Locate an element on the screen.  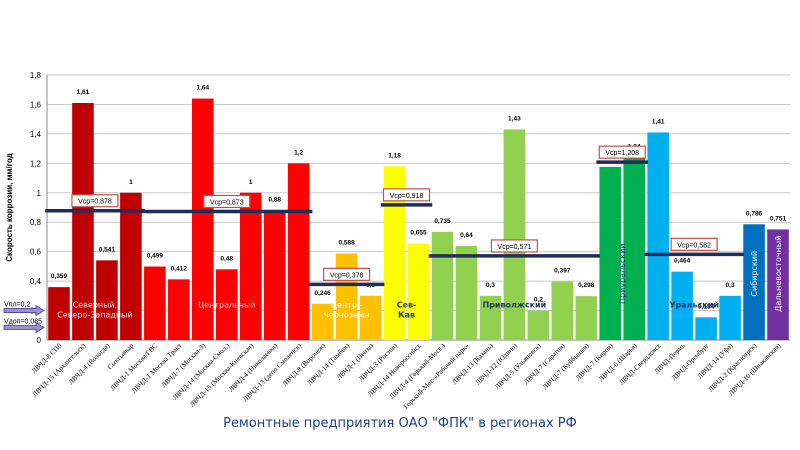
bar-value-label: 0,735 is located at coordinates (442, 221).